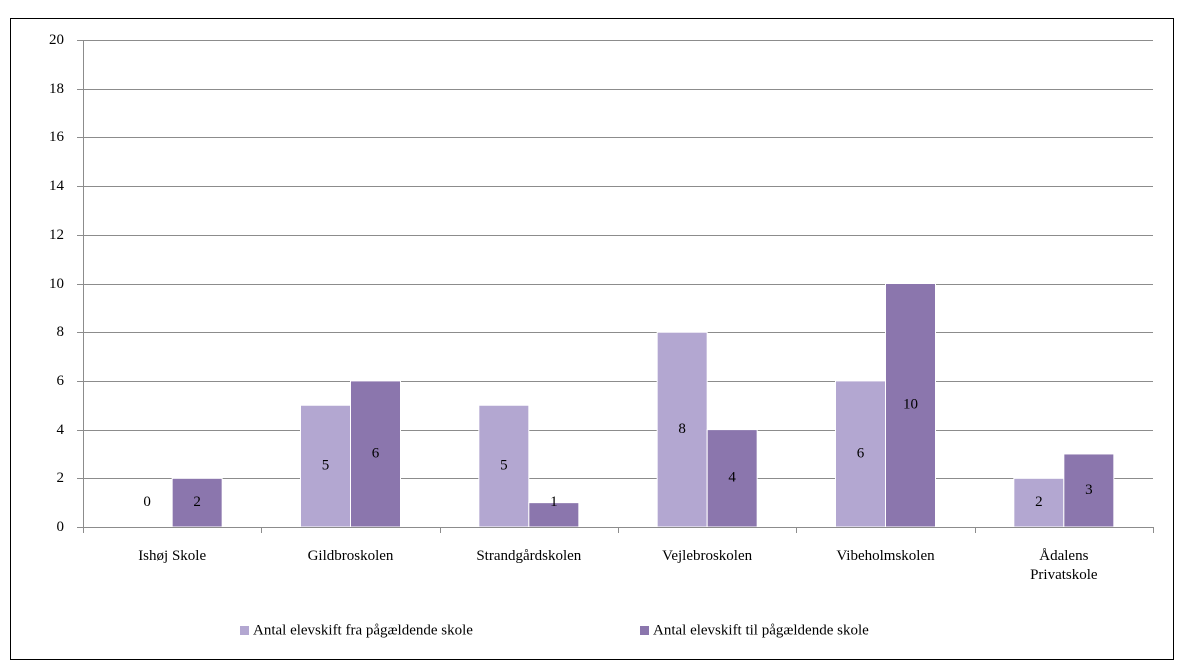  Describe the element at coordinates (61, 381) in the screenshot. I see `y-tick-label: 6` at that location.